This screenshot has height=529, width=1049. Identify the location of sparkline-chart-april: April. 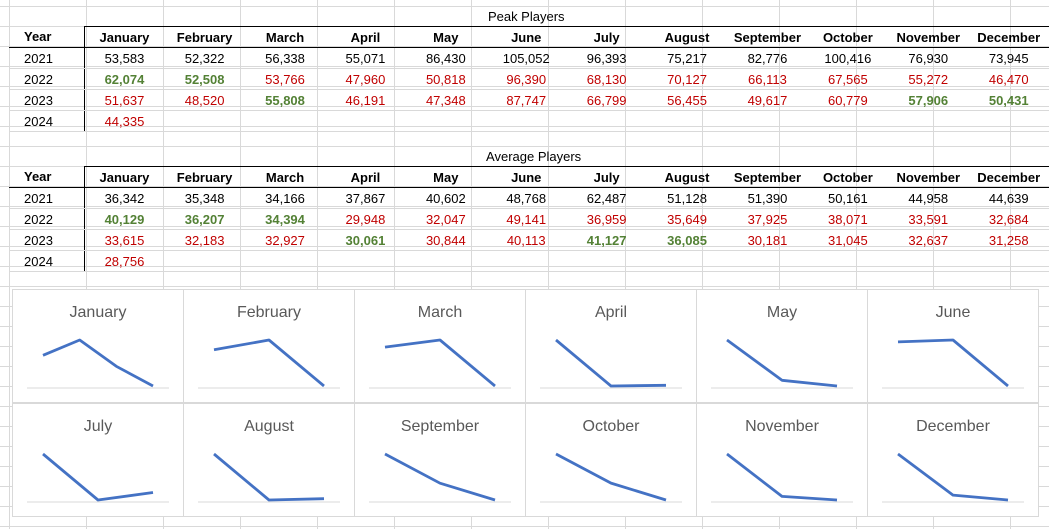
(611, 346).